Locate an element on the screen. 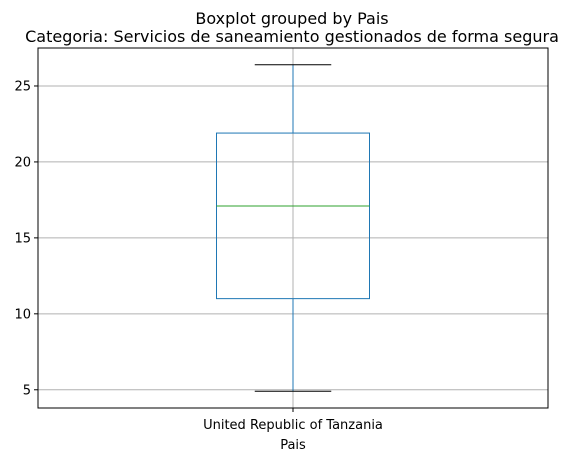 The height and width of the screenshot is (461, 583). chart-suptitle: Boxplot grouped by Pais is located at coordinates (291, 18).